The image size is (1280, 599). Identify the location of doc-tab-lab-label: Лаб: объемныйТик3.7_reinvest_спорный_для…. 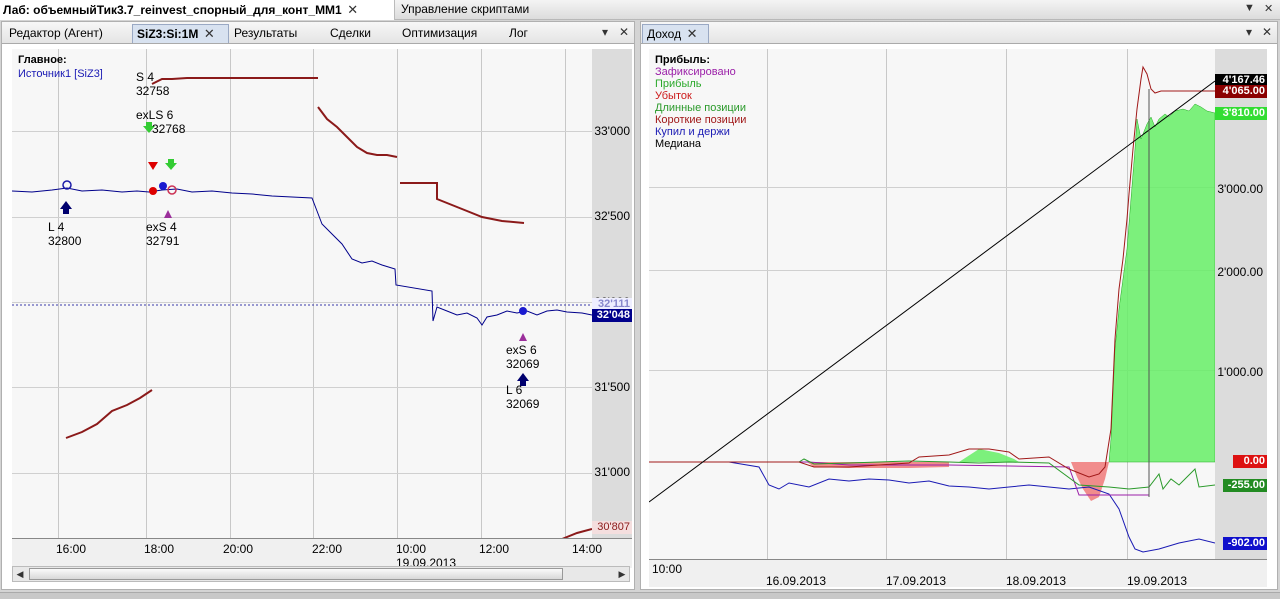
(172, 10).